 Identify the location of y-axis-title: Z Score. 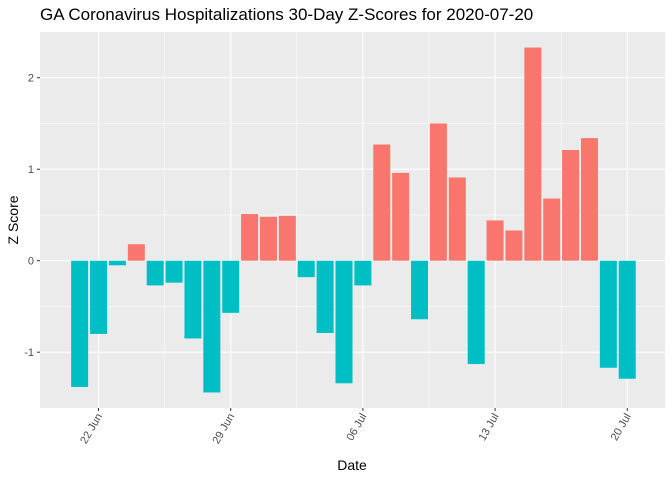
(13, 219).